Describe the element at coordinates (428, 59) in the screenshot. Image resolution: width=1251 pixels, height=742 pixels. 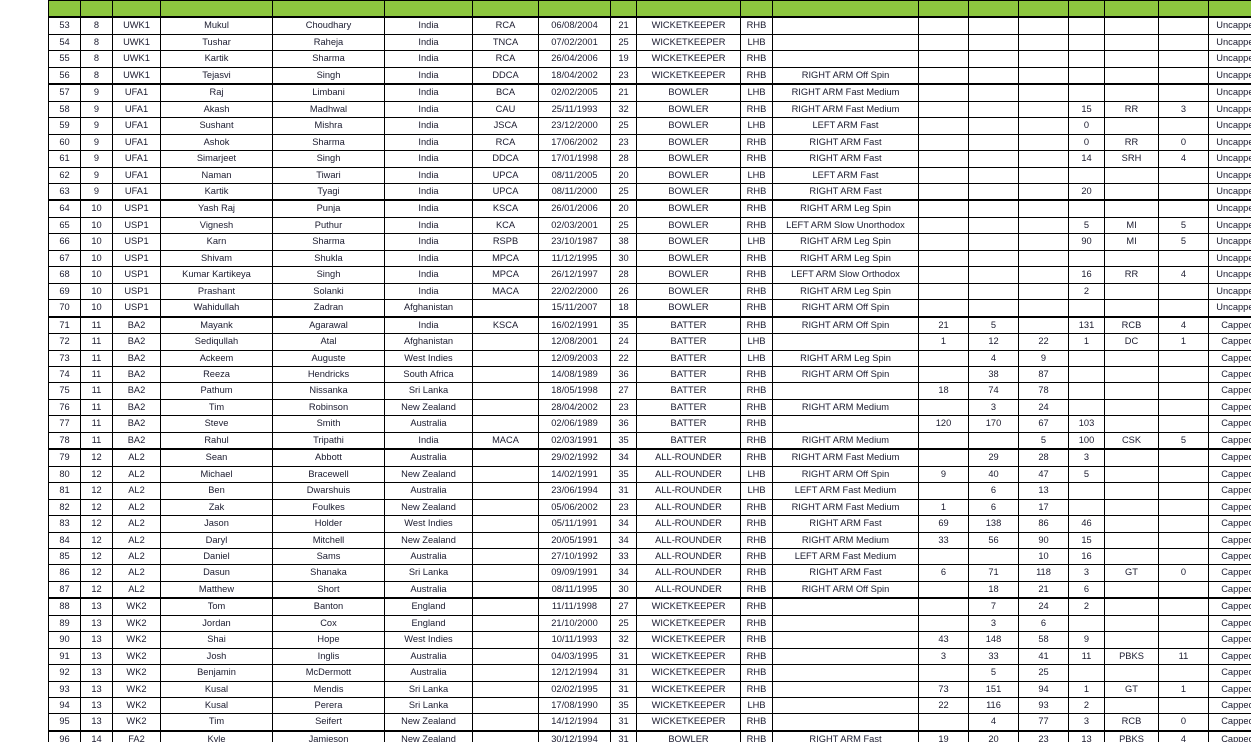
I see `cell-country: India` at that location.